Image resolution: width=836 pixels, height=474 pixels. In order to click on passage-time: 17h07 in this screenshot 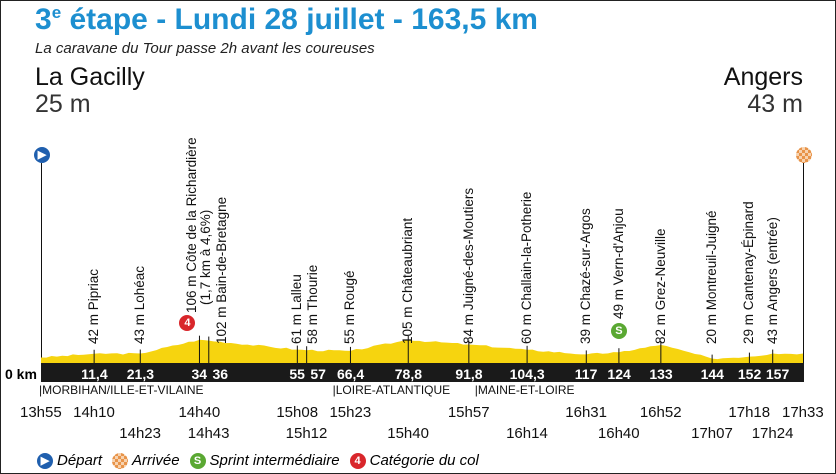, I will do `click(712, 433)`.